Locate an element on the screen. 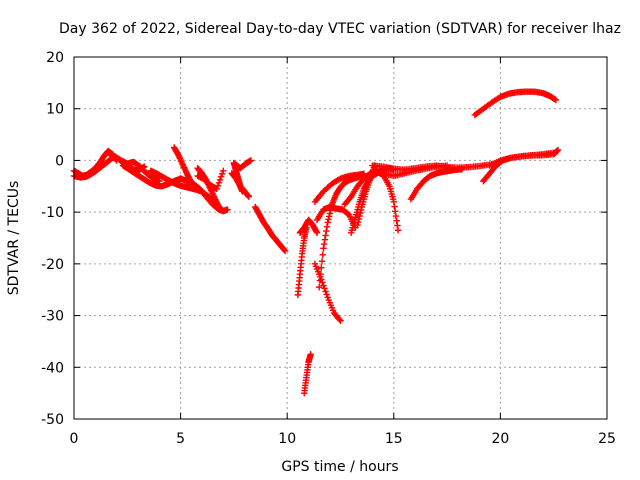 Image resolution: width=640 pixels, height=480 pixels. y-axis-title: SDTVAR / TECUs is located at coordinates (14, 238).